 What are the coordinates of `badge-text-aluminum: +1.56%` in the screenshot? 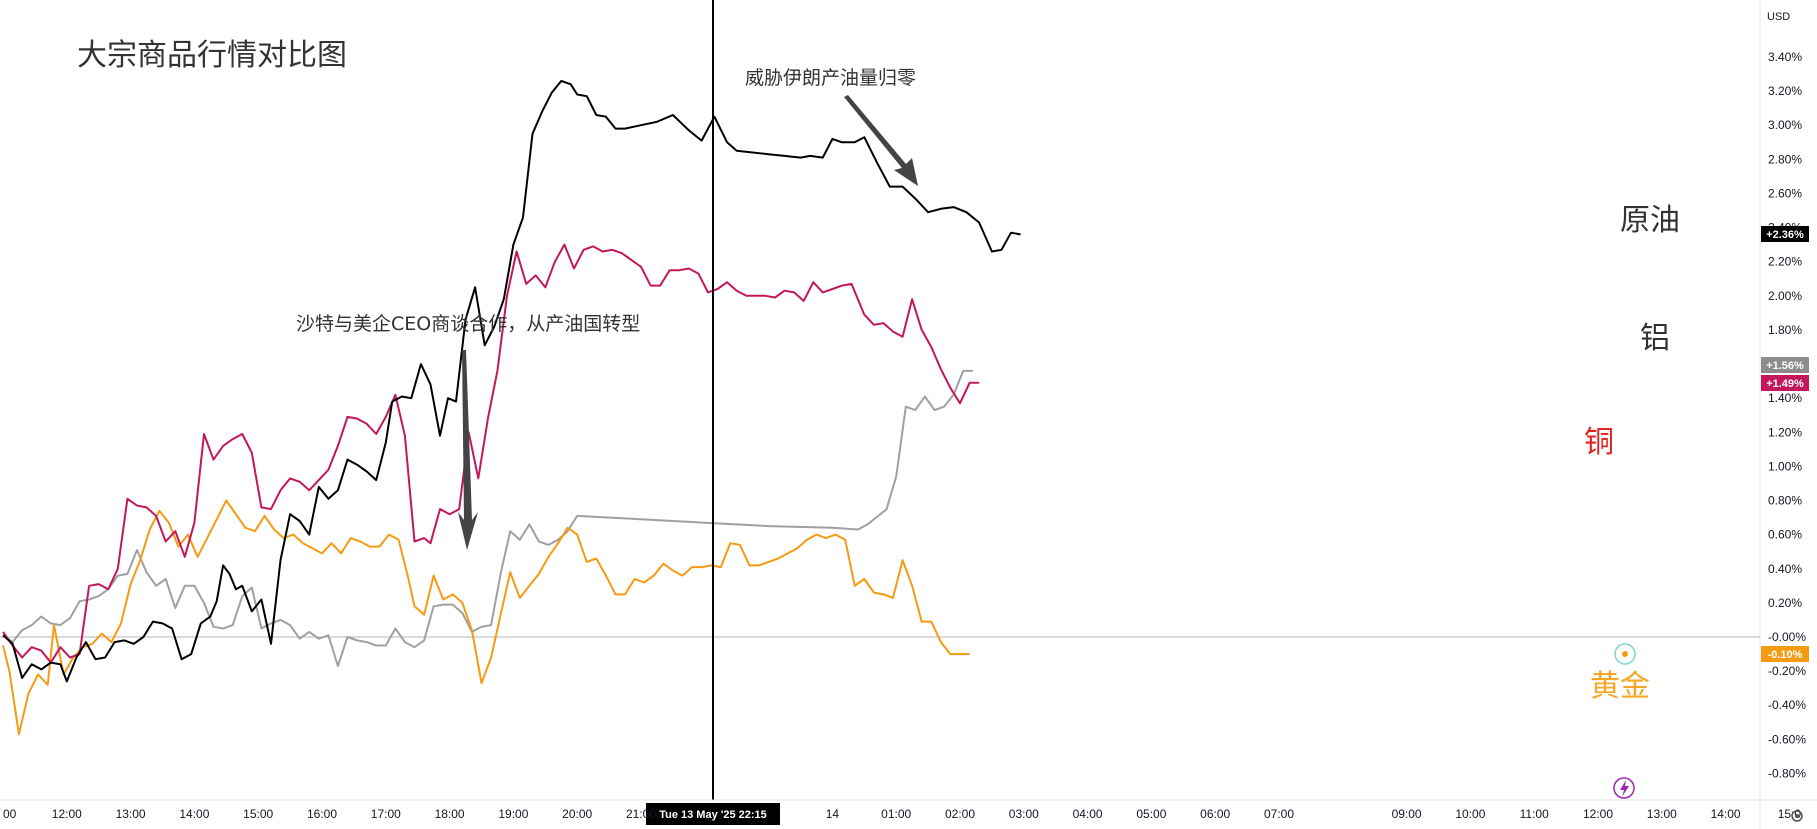 It's located at (1785, 366).